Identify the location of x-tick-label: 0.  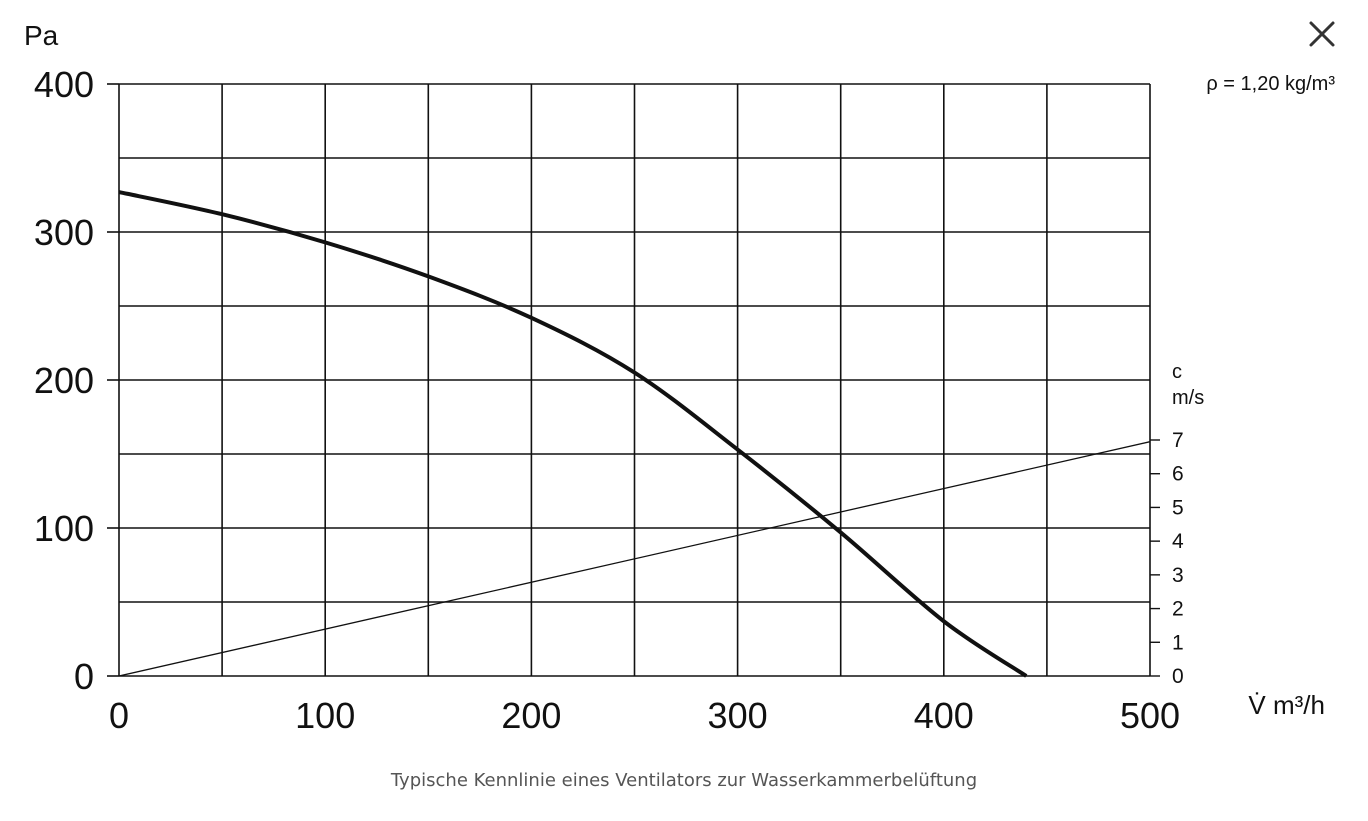
(119, 715).